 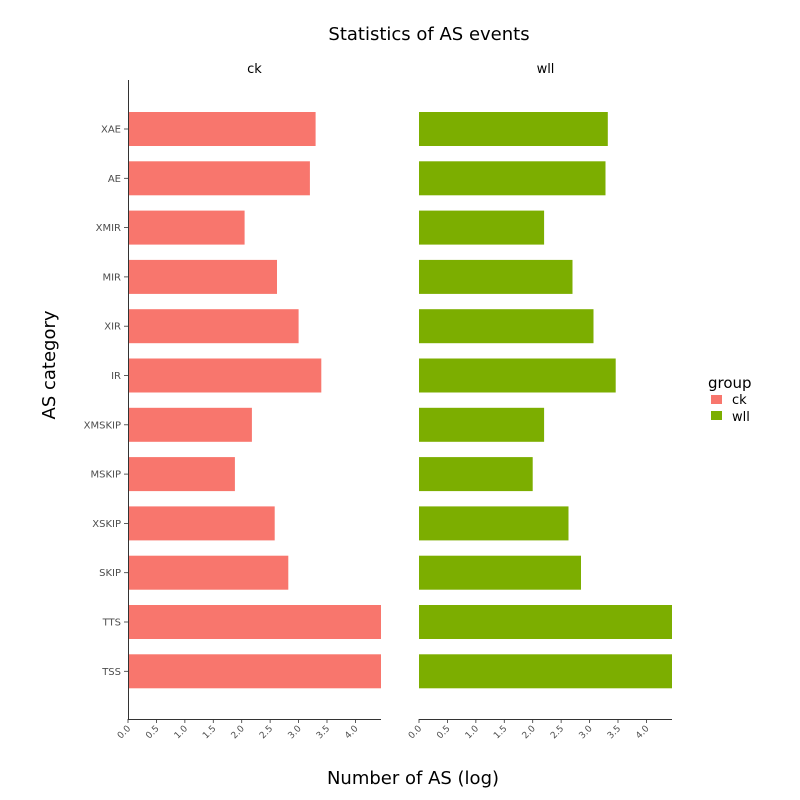 I want to click on bar-wll-tts, so click(x=545, y=622).